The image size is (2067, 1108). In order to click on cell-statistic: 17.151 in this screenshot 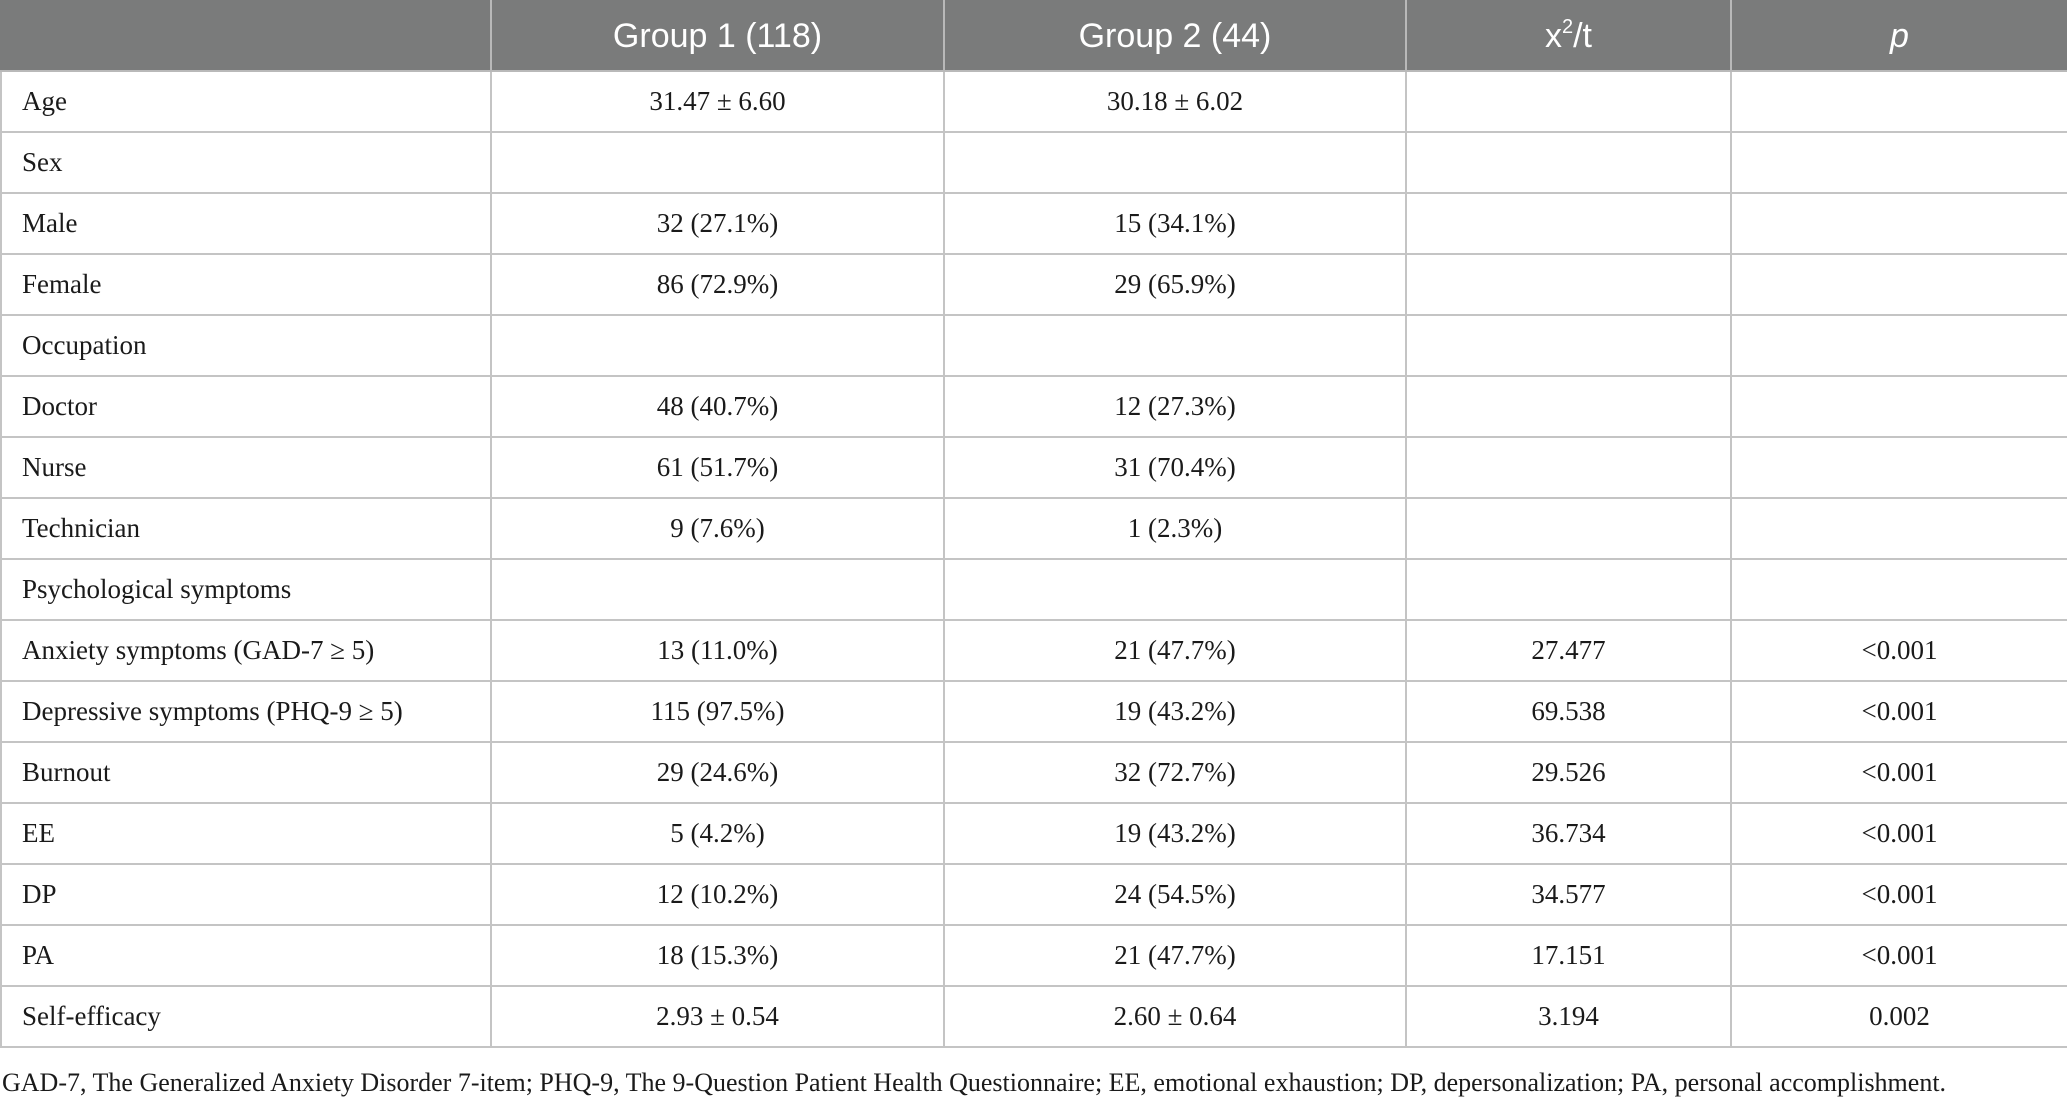, I will do `click(1568, 955)`.